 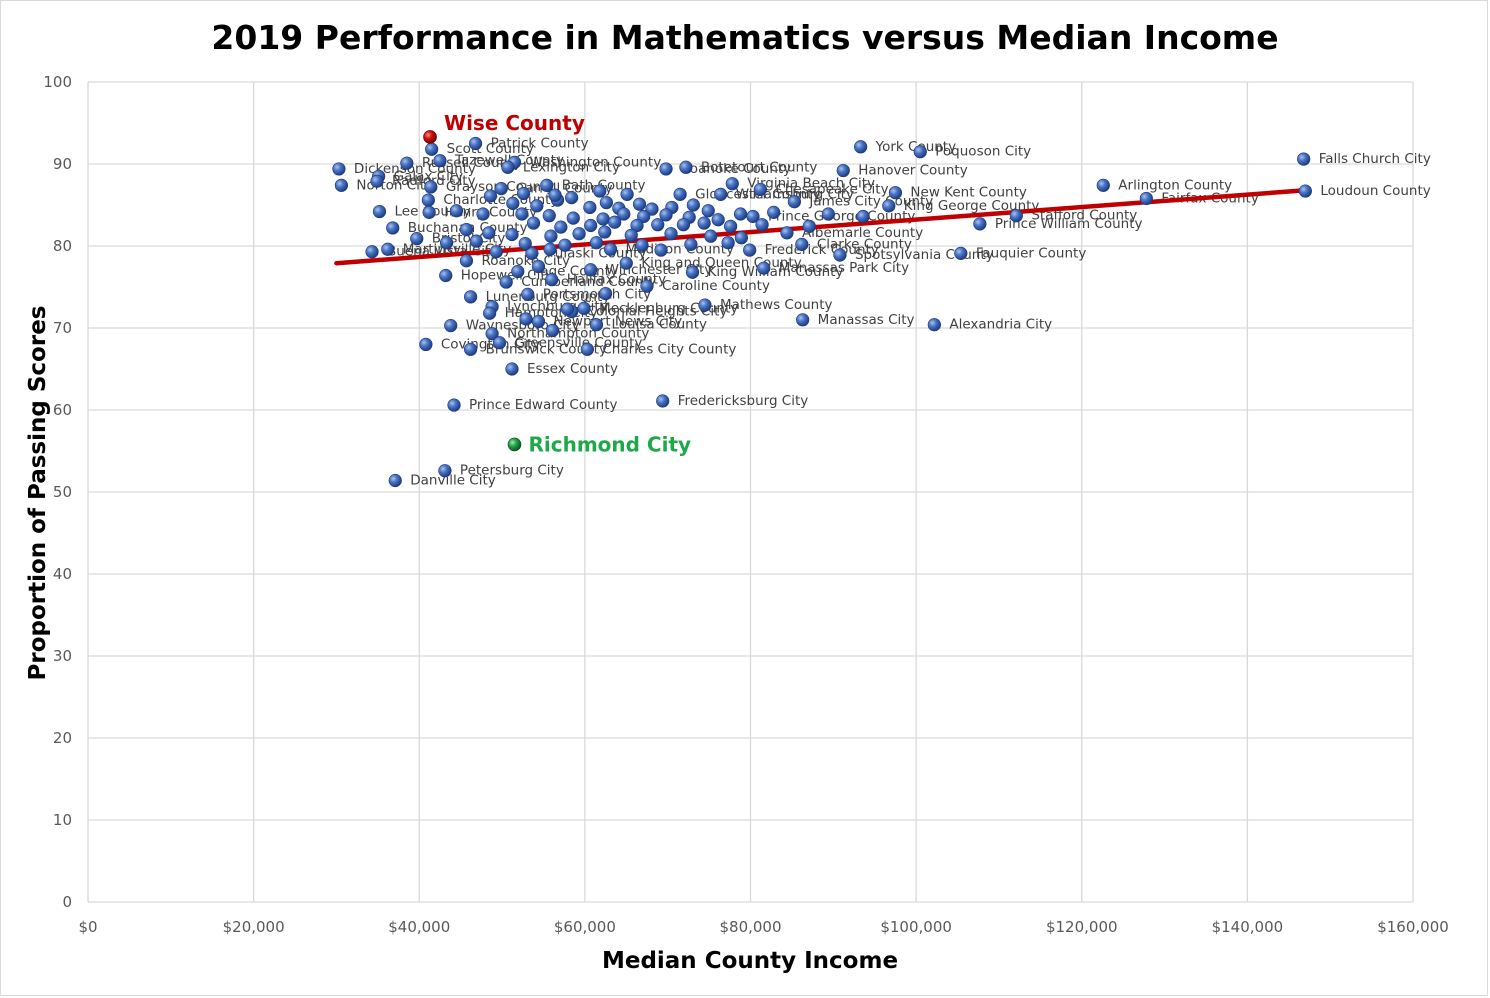 I want to click on richmond-city-label: Richmond City, so click(x=609, y=444).